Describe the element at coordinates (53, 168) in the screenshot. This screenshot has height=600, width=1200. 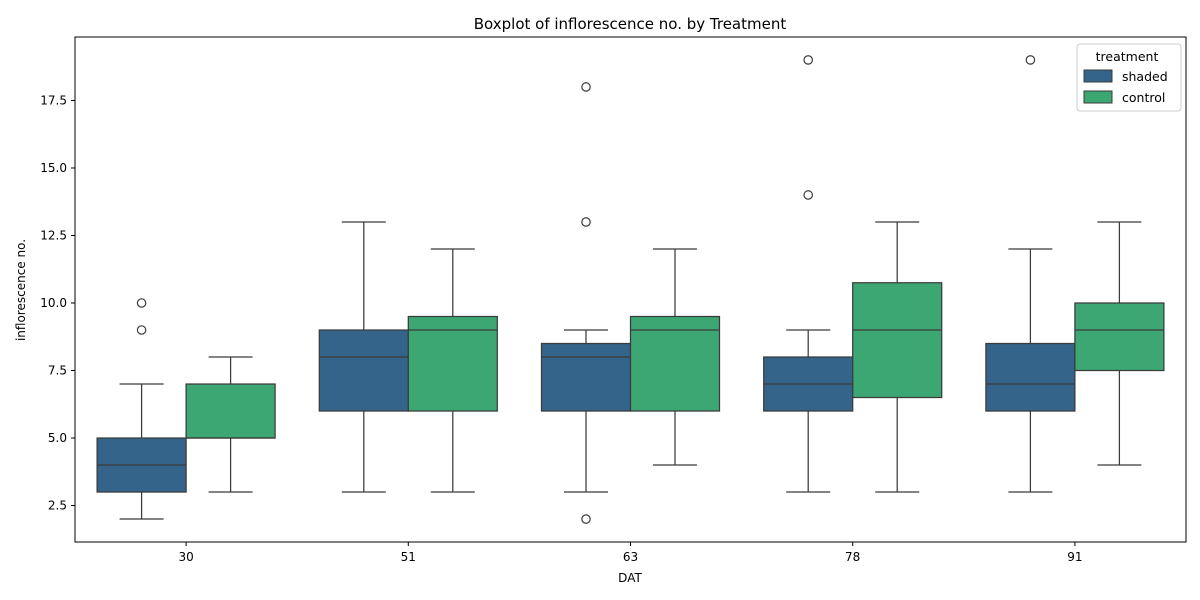
I see `y-tick-label: 15.0` at that location.